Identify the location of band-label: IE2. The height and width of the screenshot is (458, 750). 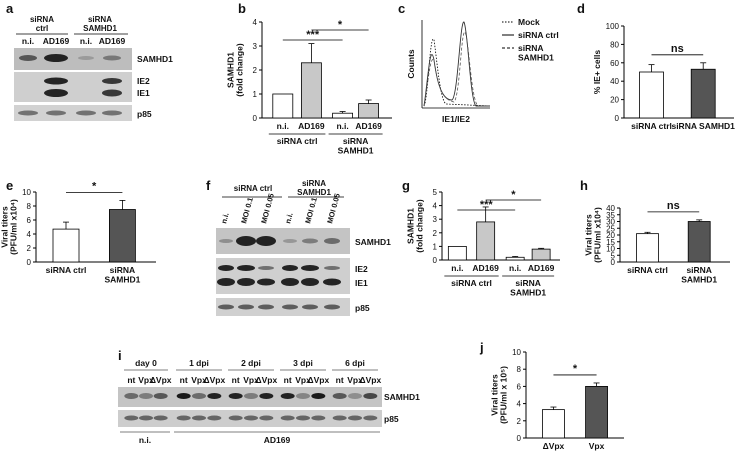
(143, 81).